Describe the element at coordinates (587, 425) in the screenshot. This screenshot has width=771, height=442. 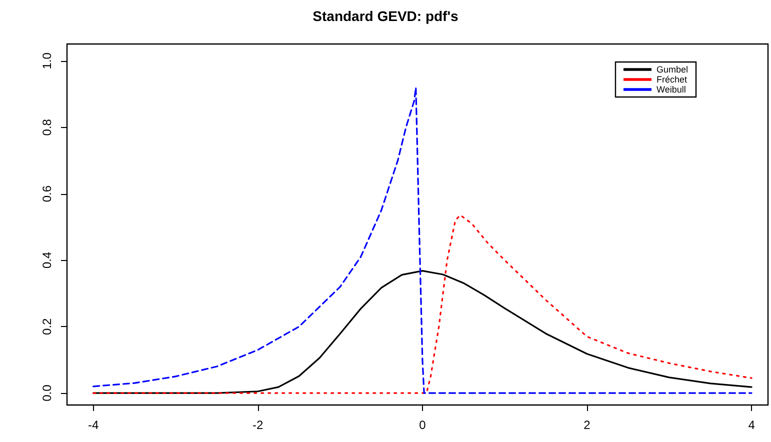
I see `x-tick-label: 2` at that location.